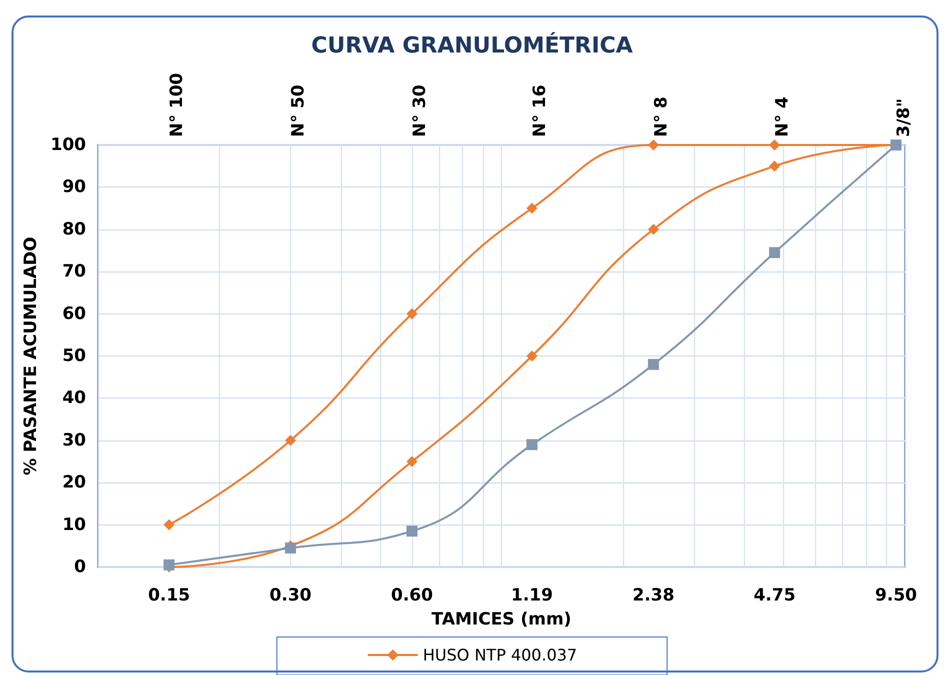 The height and width of the screenshot is (675, 944). I want to click on y-axis-title: % PASANTE ACUMULADO, so click(31, 356).